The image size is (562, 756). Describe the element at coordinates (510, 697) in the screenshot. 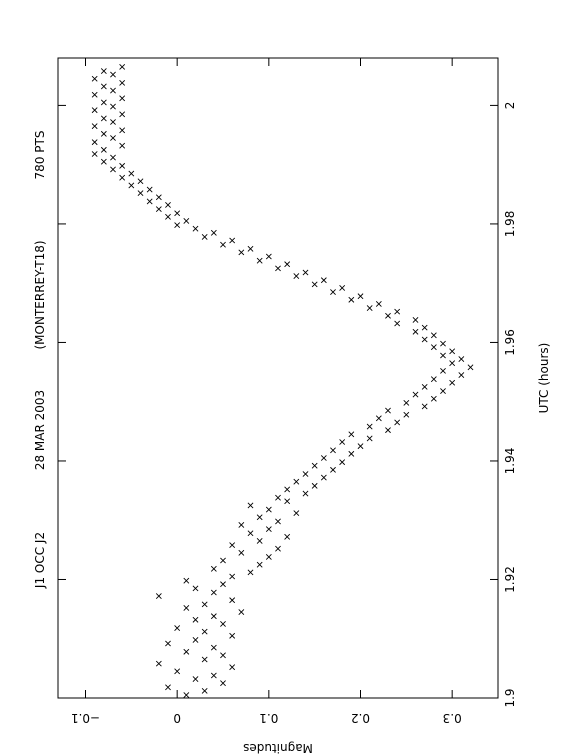

I see `x-tick-label: 1.9` at that location.